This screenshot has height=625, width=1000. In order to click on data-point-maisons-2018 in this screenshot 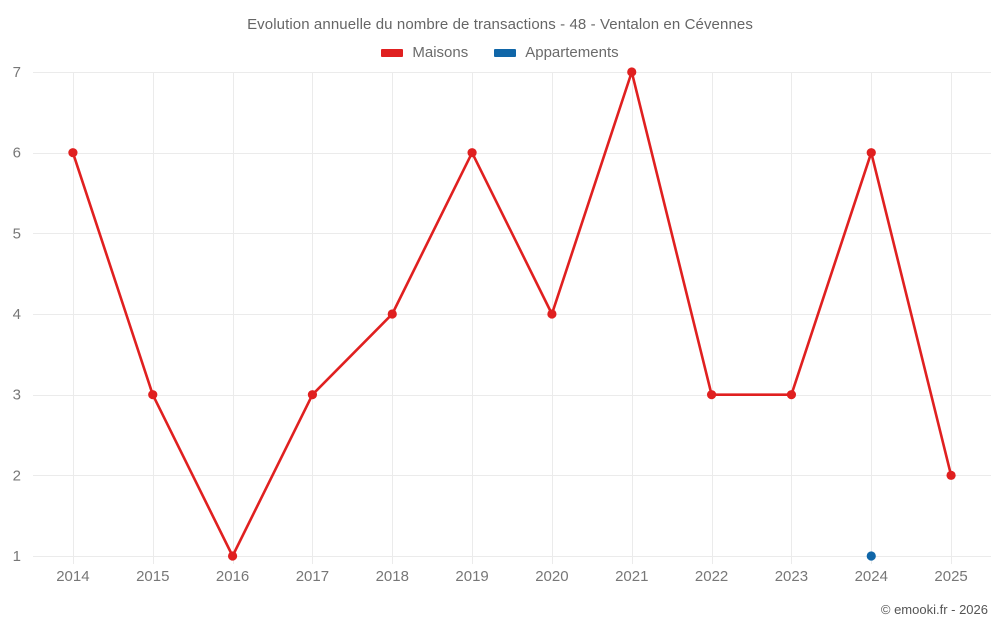, I will do `click(392, 314)`.